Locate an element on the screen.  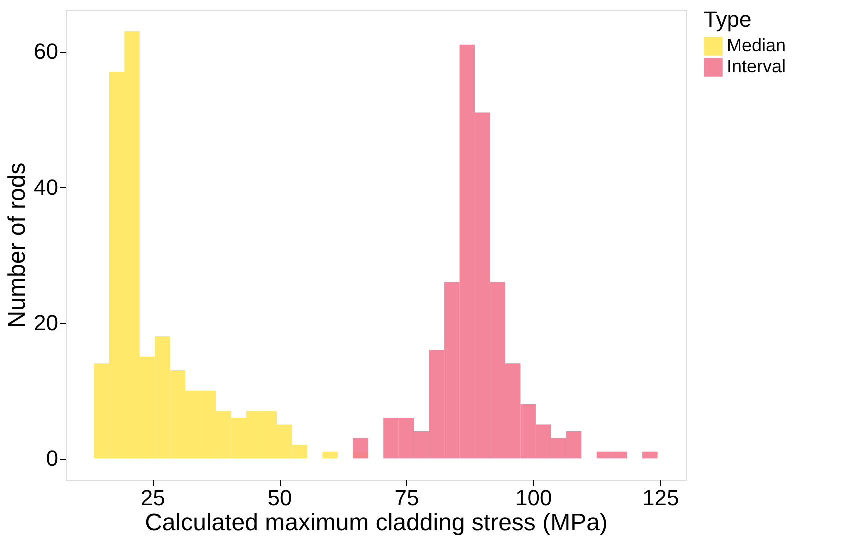
x-tick-label: 50 is located at coordinates (280, 498).